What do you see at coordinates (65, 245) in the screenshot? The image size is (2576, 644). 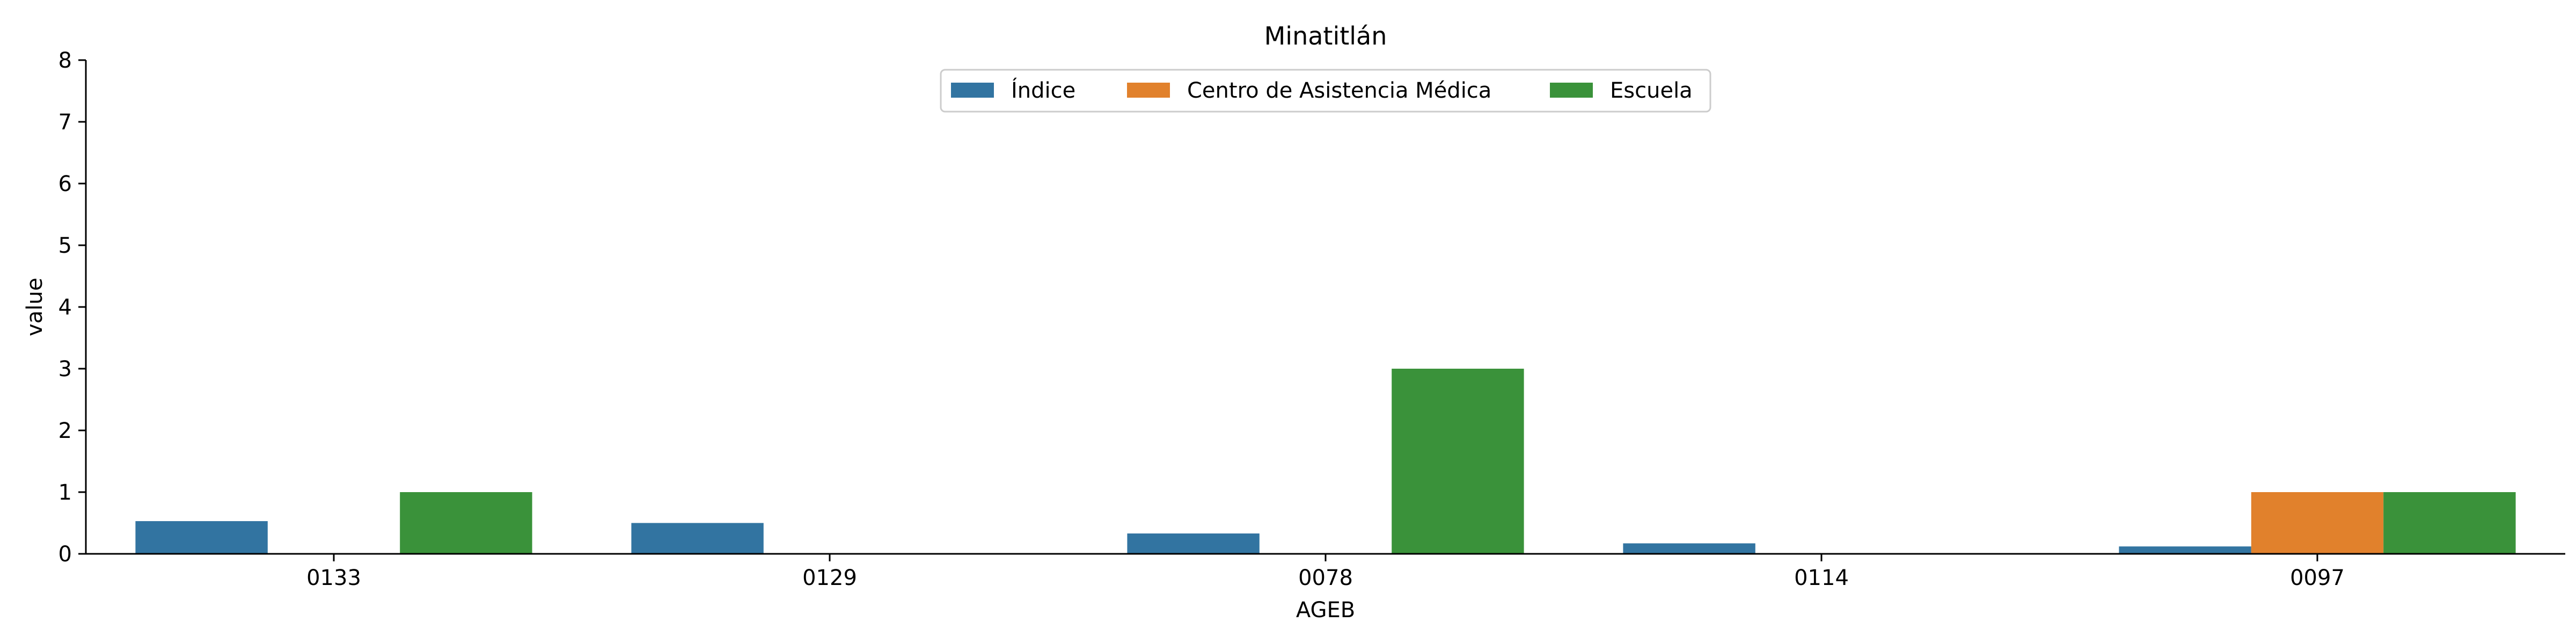 I see `y-tick-label: 5` at bounding box center [65, 245].